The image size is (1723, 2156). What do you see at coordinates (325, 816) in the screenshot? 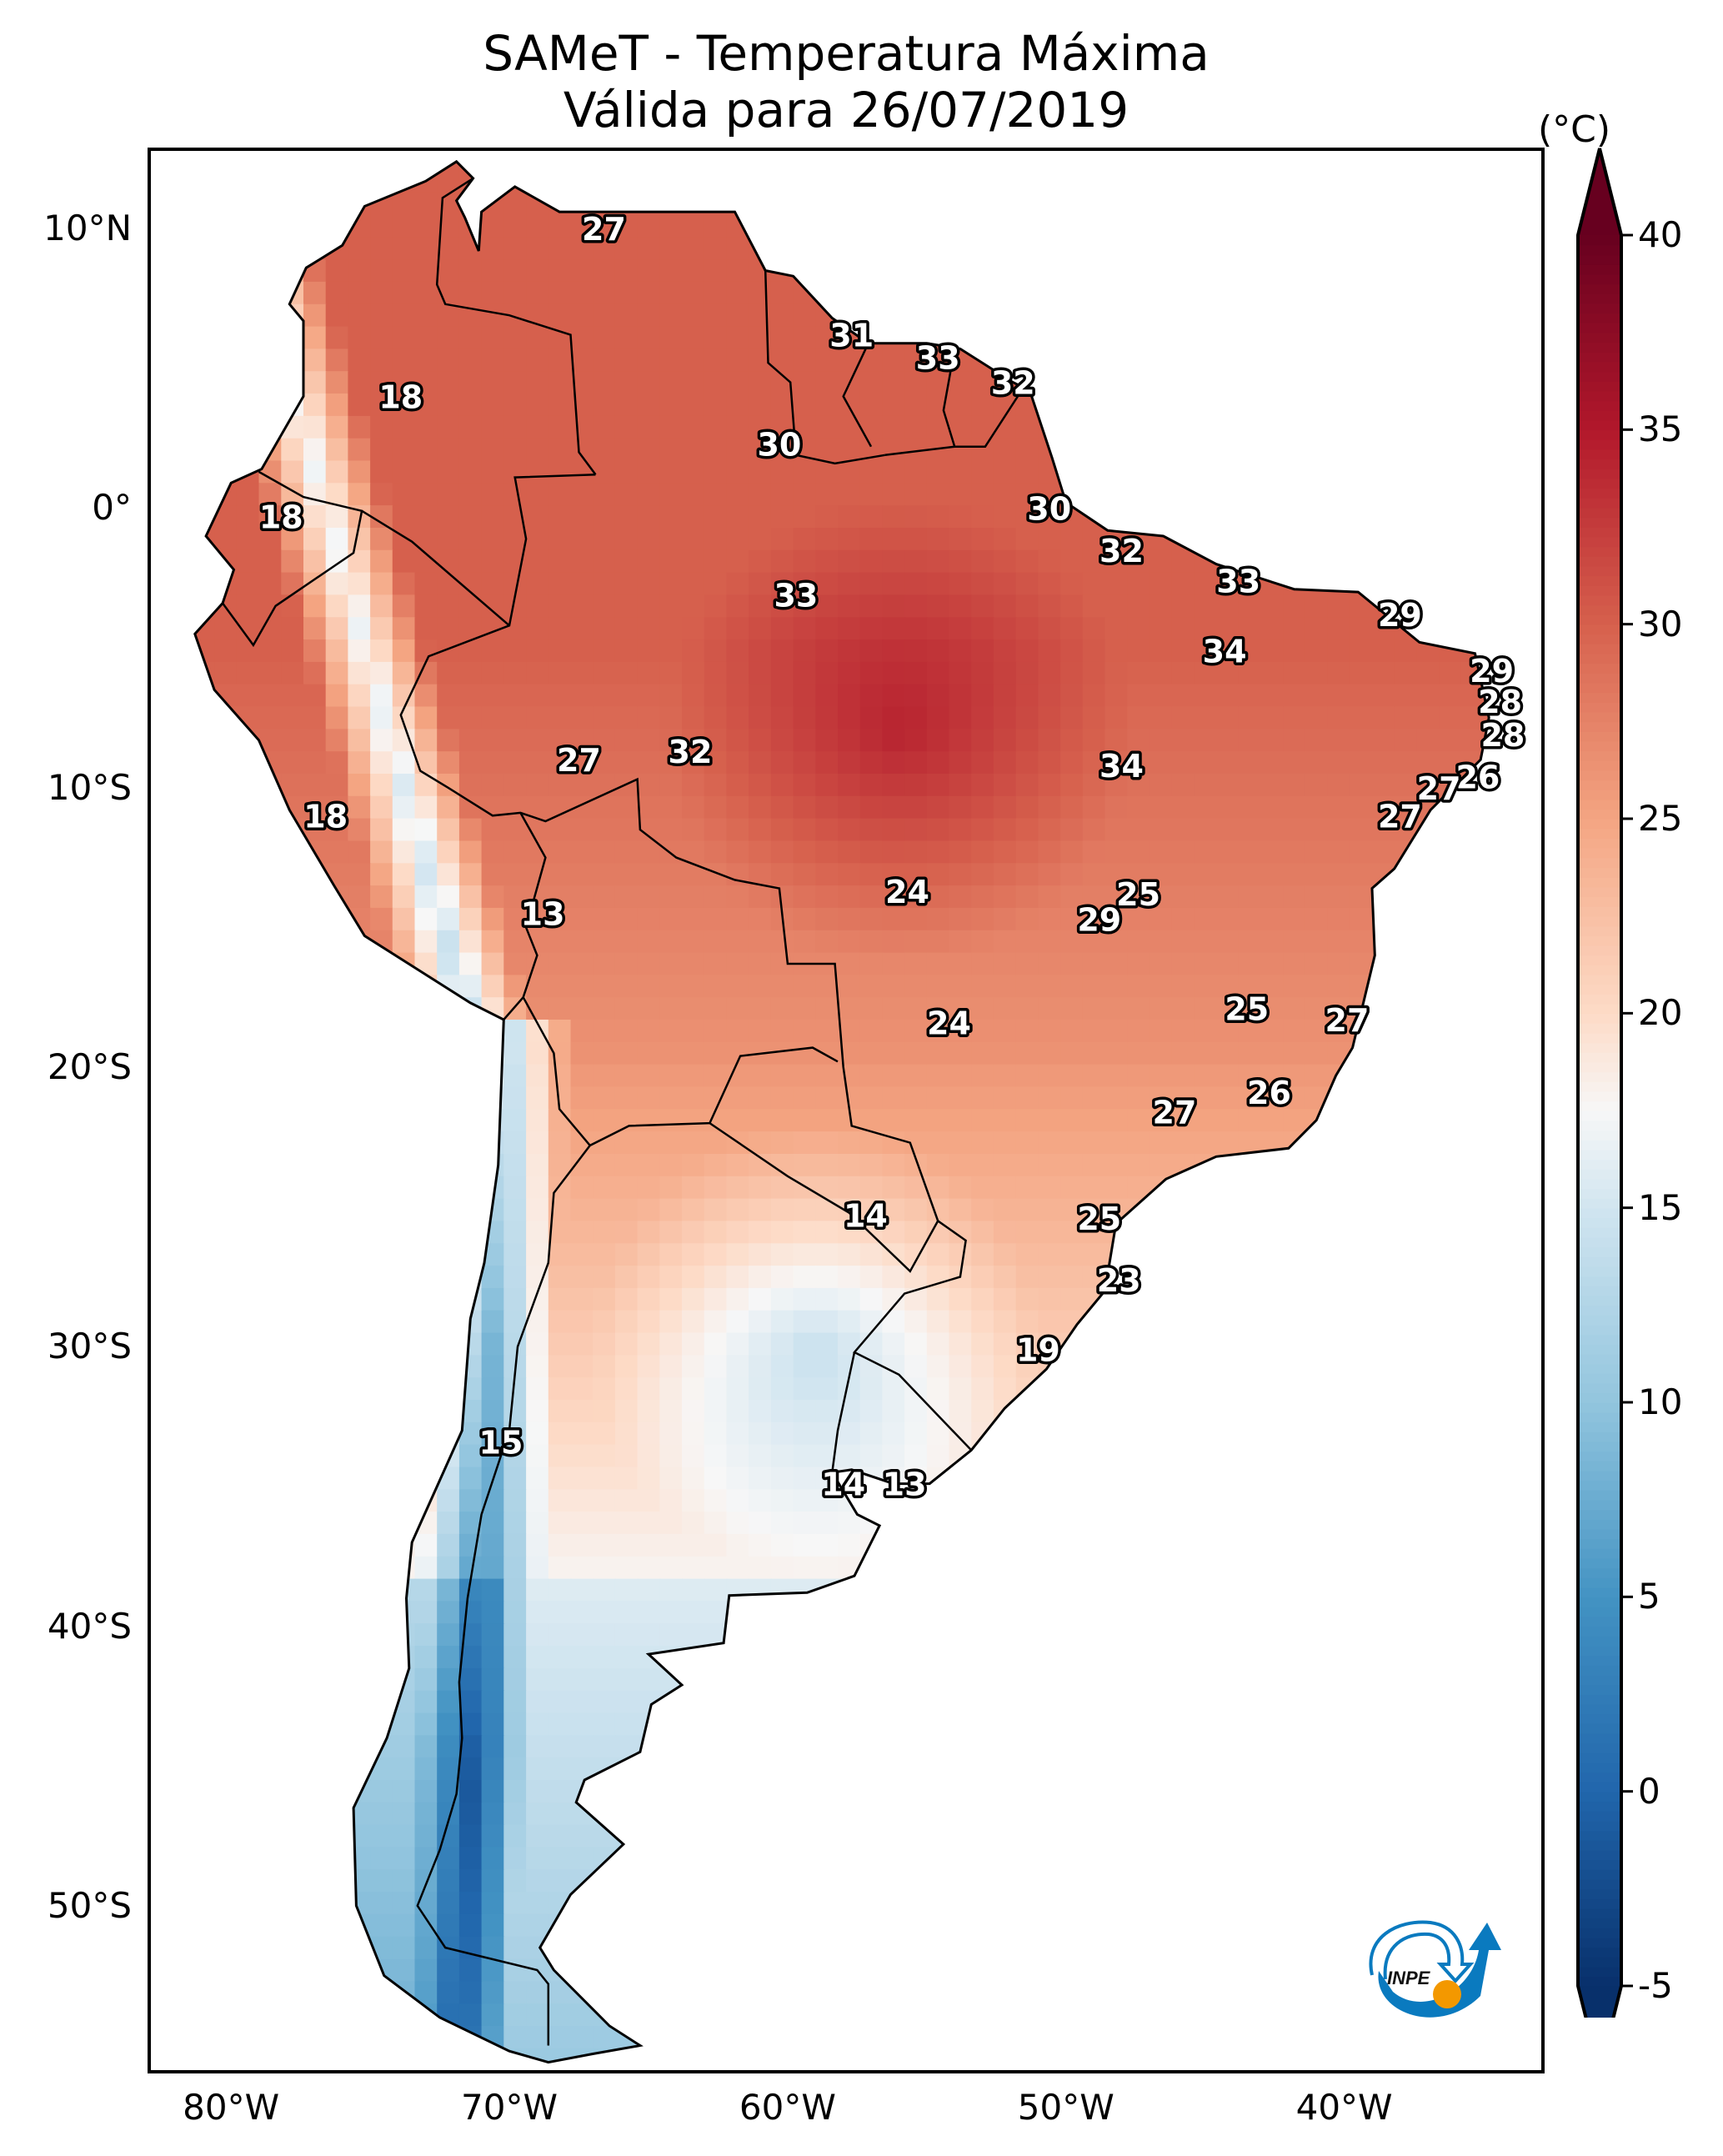
I see `station-value-label: 18` at bounding box center [325, 816].